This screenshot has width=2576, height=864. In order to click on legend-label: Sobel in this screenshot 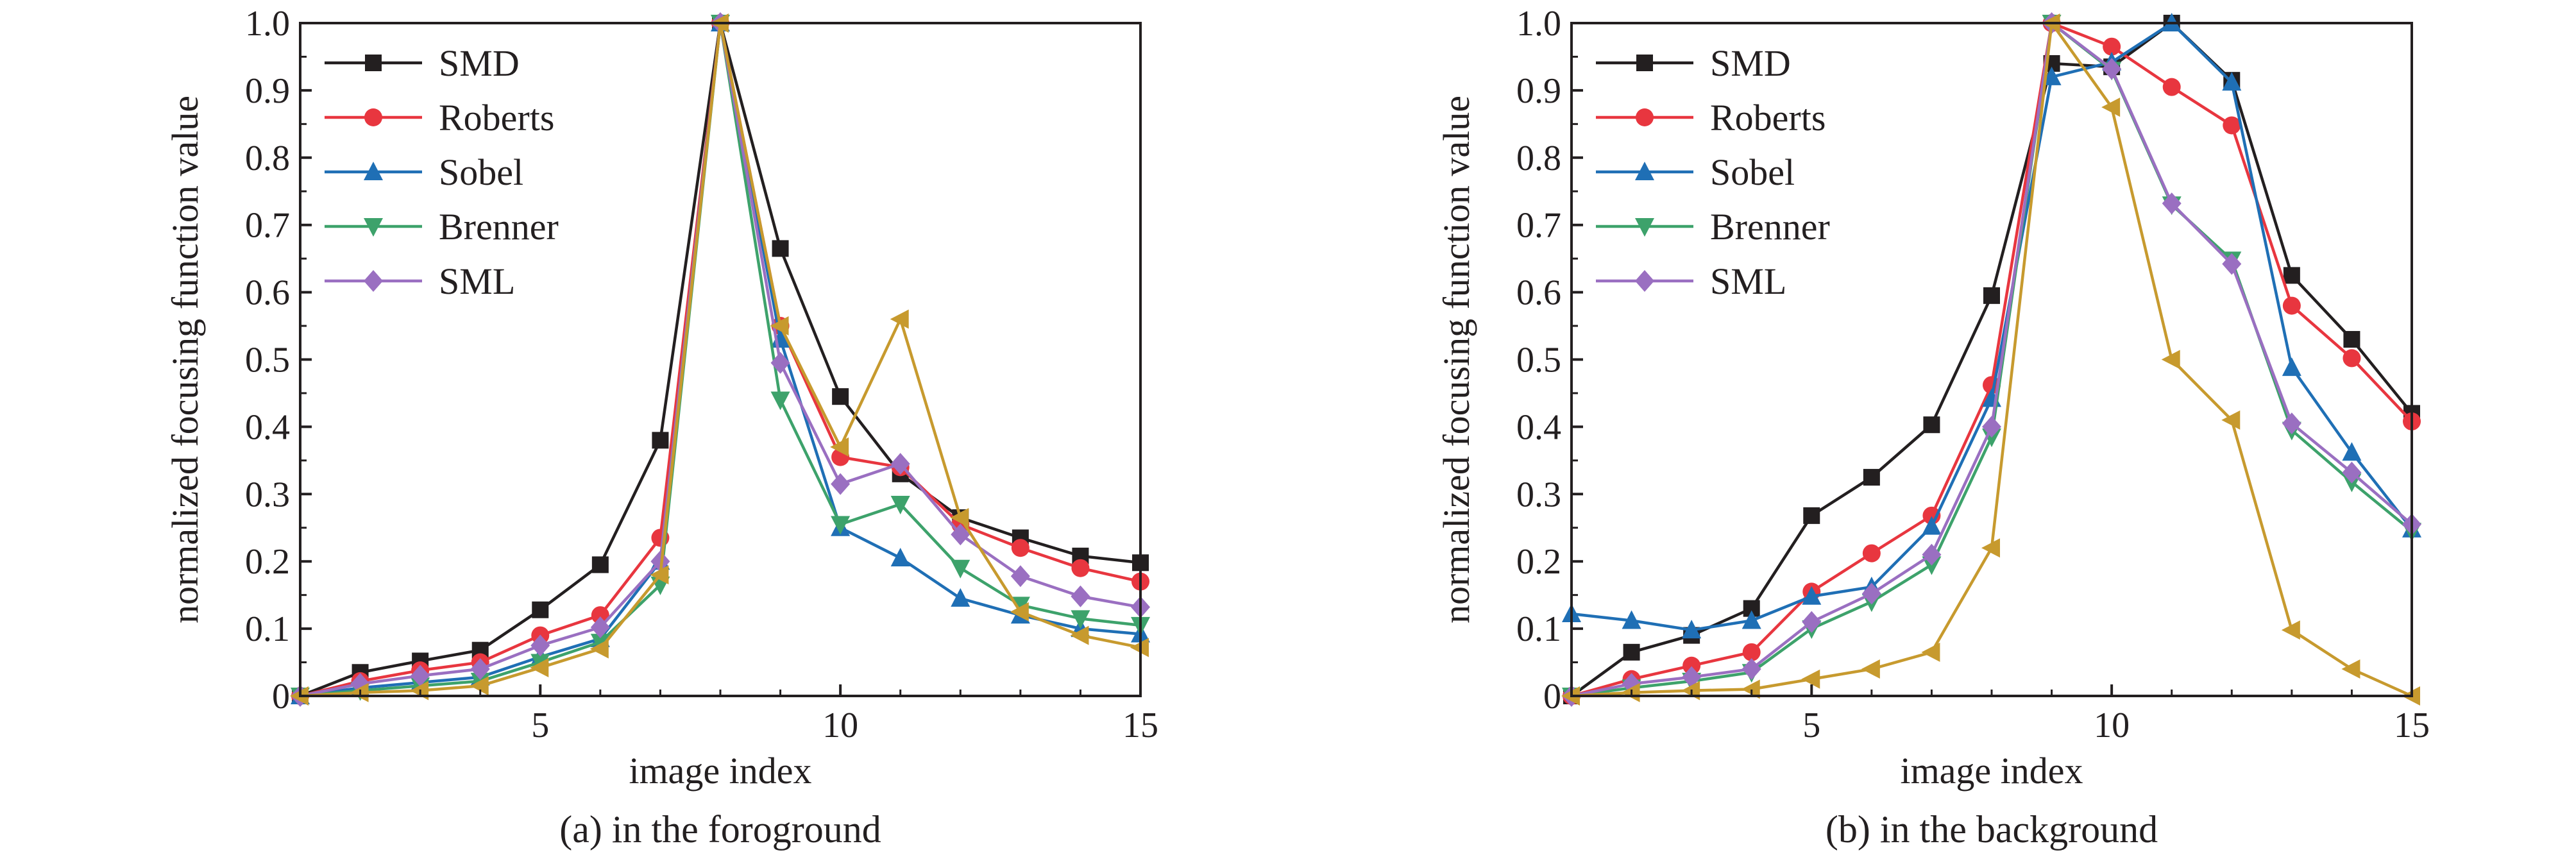, I will do `click(481, 172)`.